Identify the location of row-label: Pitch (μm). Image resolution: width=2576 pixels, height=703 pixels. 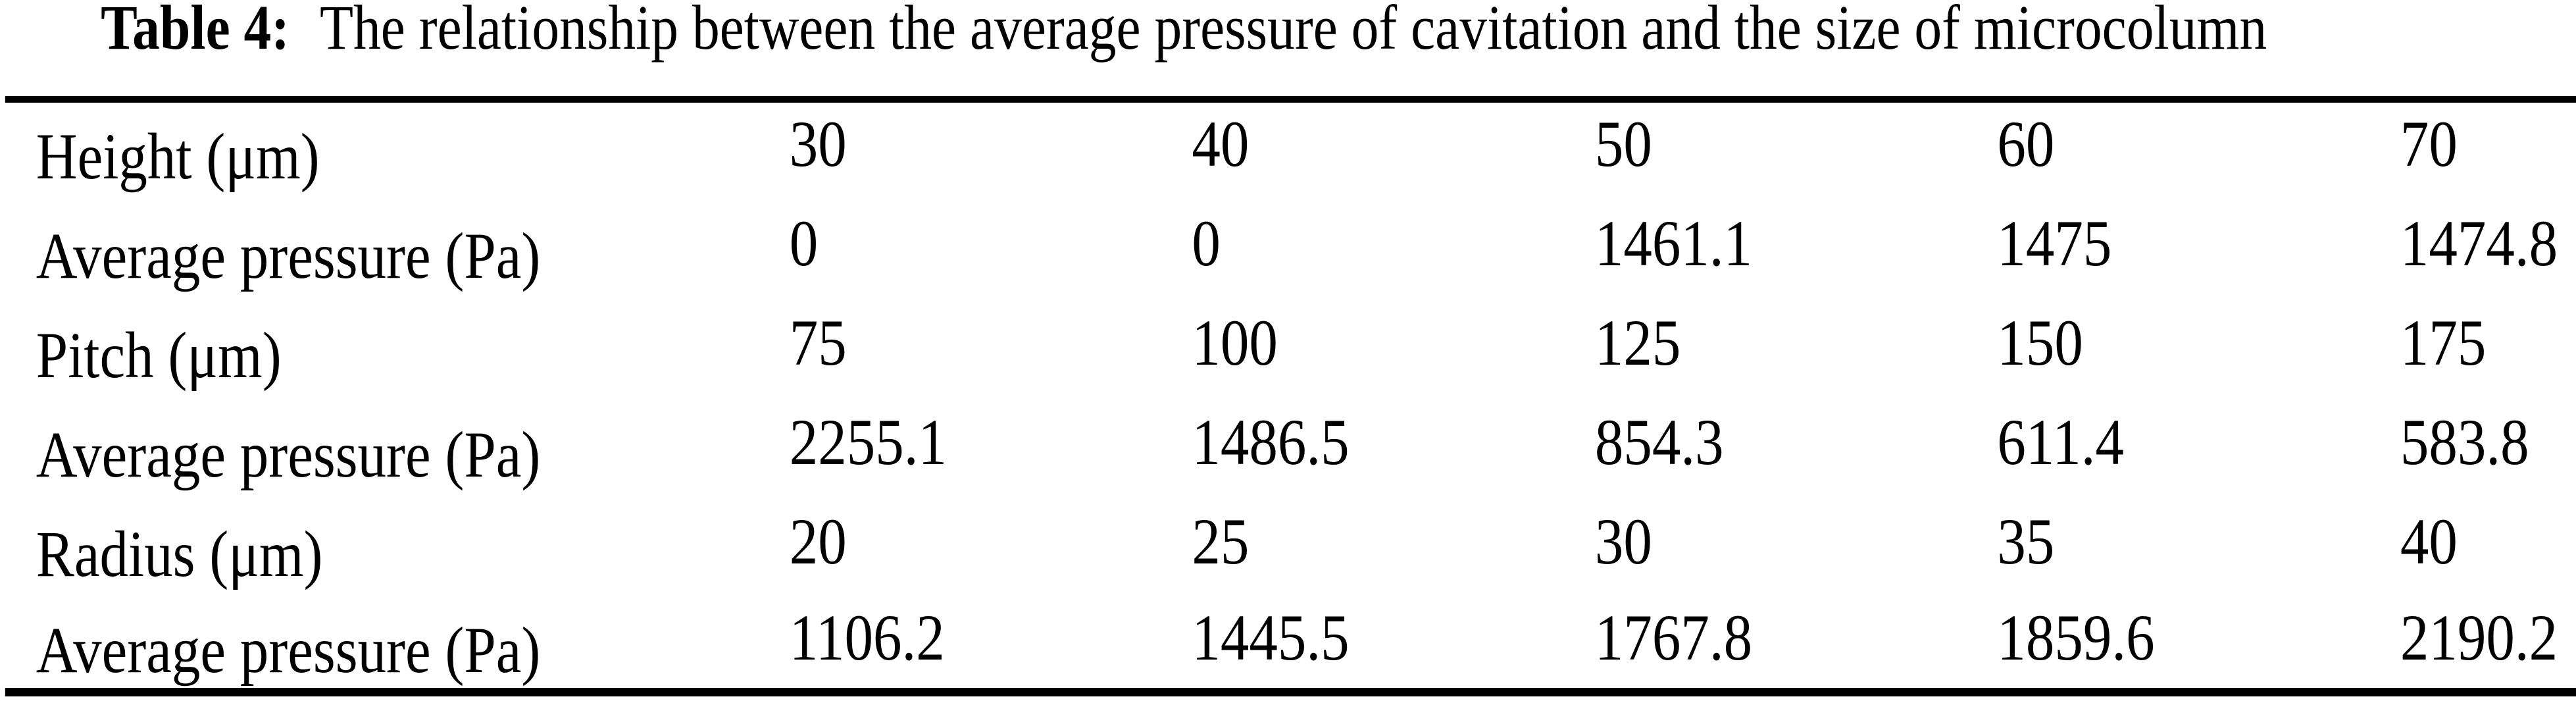
(159, 355).